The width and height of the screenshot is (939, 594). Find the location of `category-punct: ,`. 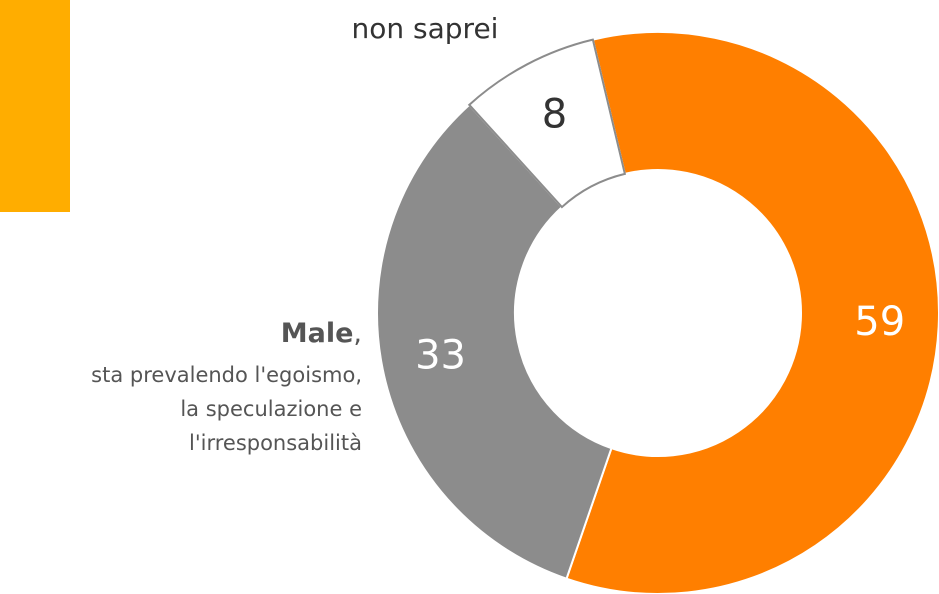

category-punct: , is located at coordinates (357, 333).